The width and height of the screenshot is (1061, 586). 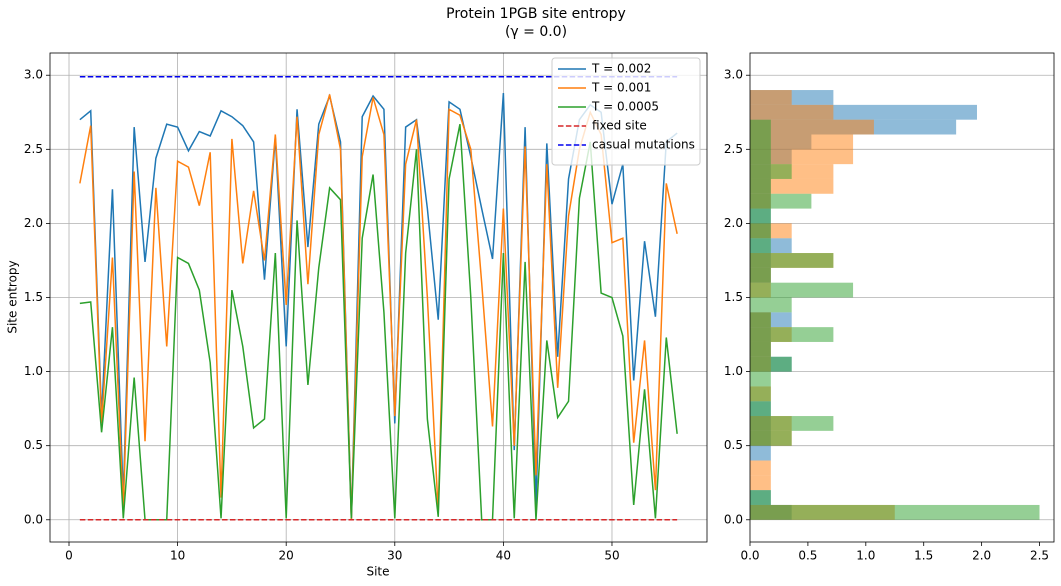 I want to click on x-tick-label: 20, so click(x=286, y=556).